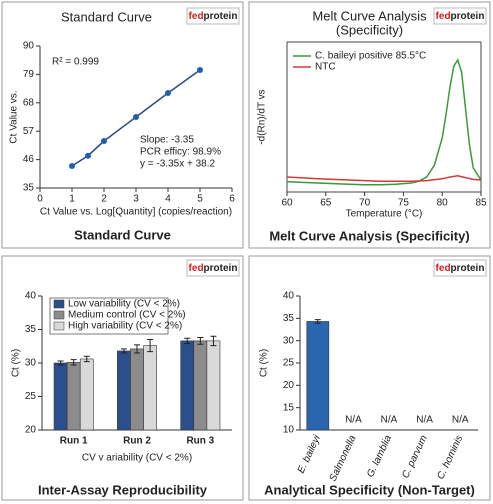  What do you see at coordinates (16, 363) in the screenshot?
I see `y-axis-label: Ct (%)` at bounding box center [16, 363].